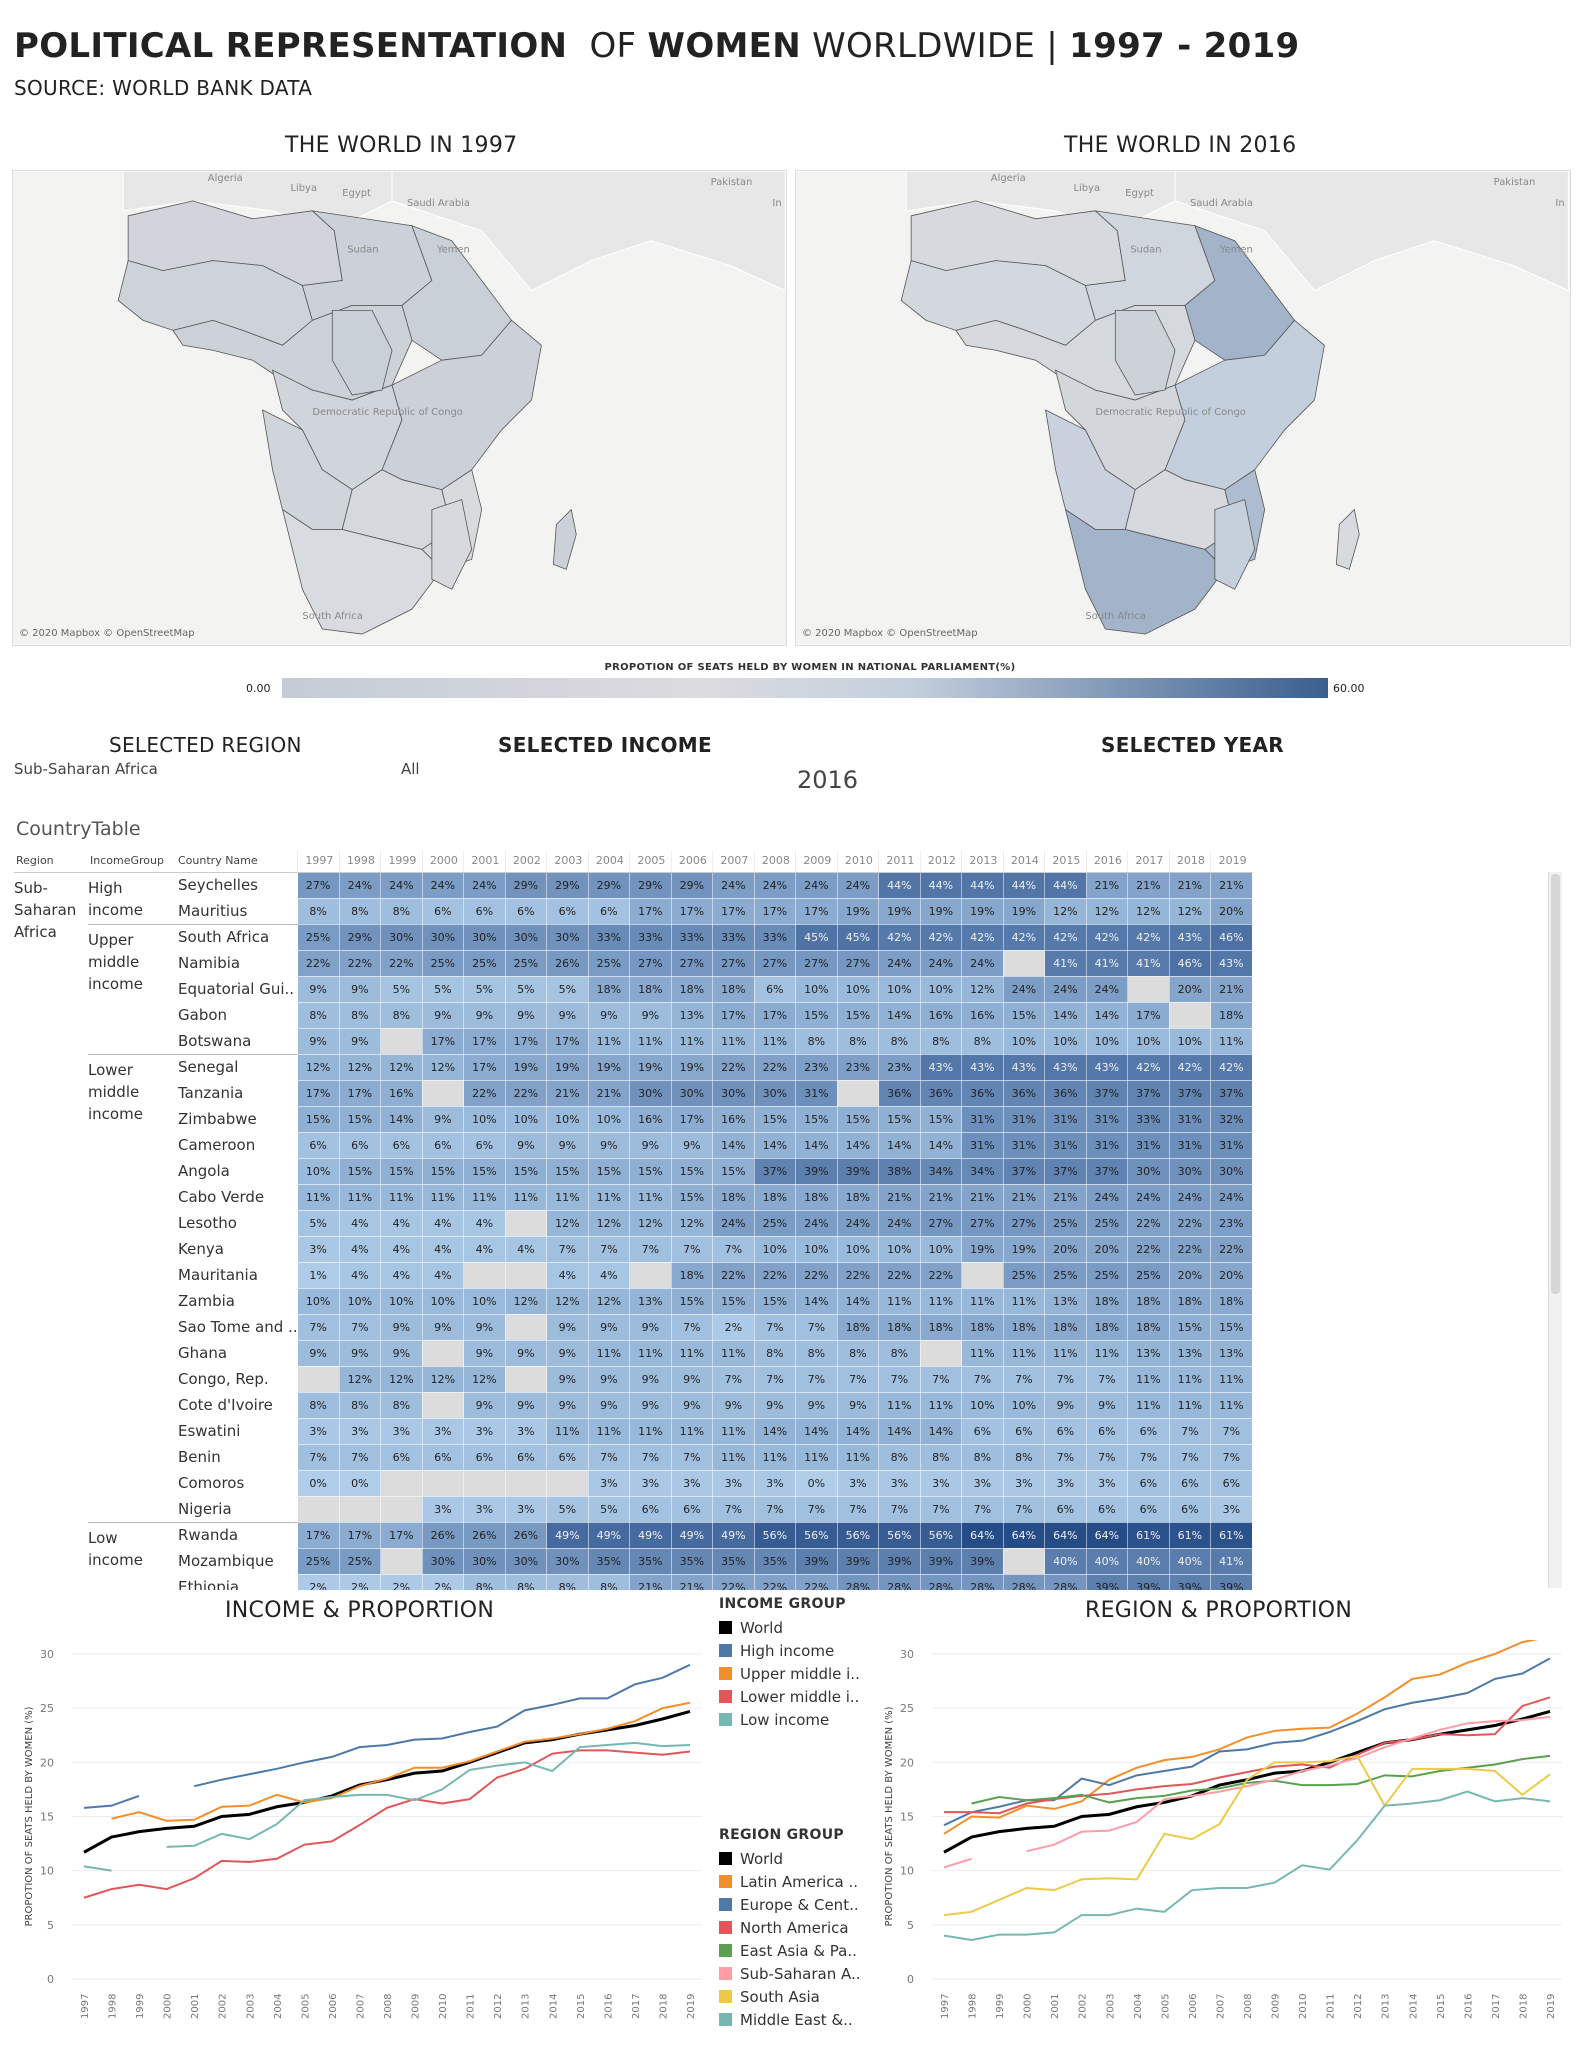  Describe the element at coordinates (982, 1171) in the screenshot. I see `value-cell: 34%` at that location.